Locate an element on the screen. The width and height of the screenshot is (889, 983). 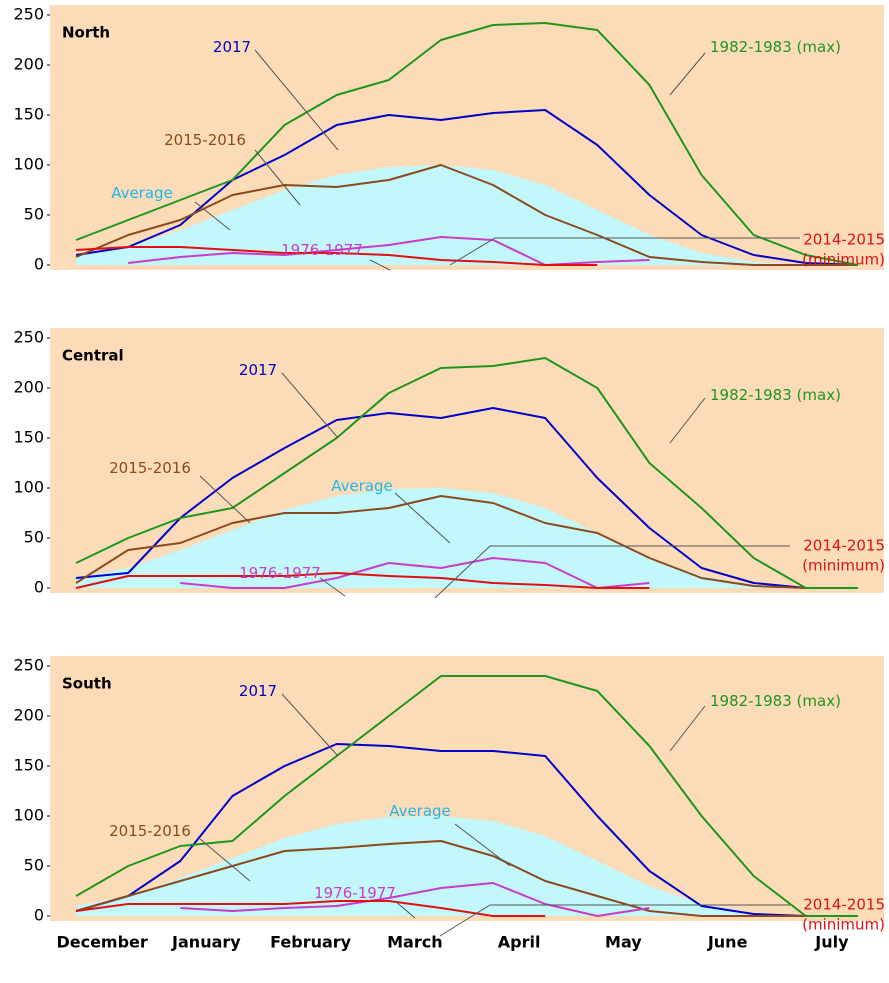
panel-title: North is located at coordinates (86, 33).